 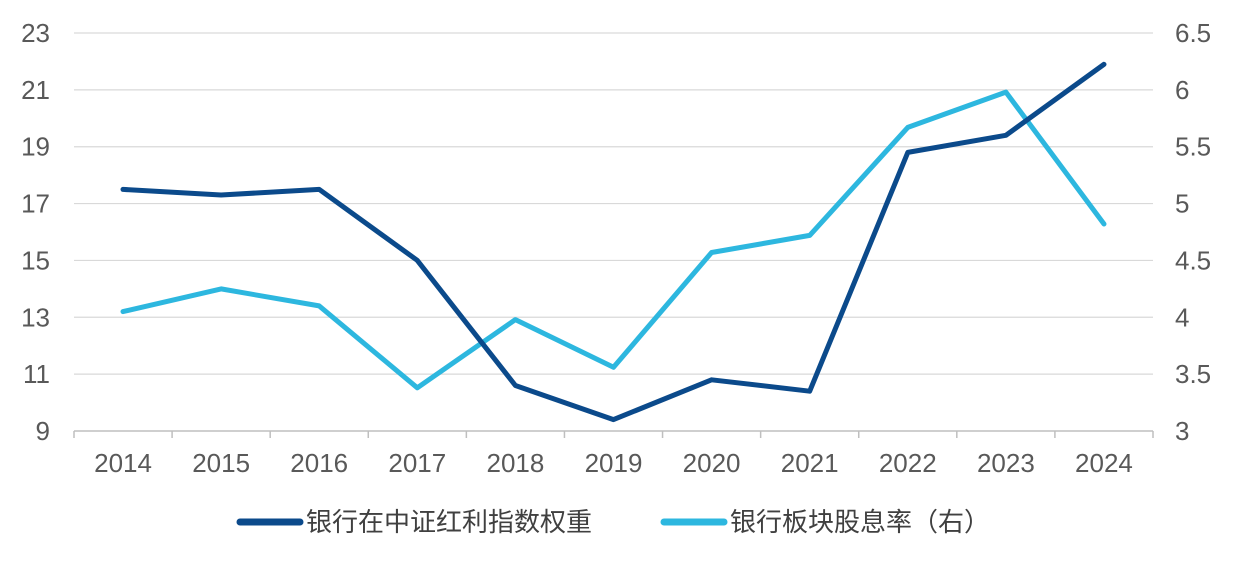 What do you see at coordinates (1193, 374) in the screenshot?
I see `right-axis-tick-label: 3.5` at bounding box center [1193, 374].